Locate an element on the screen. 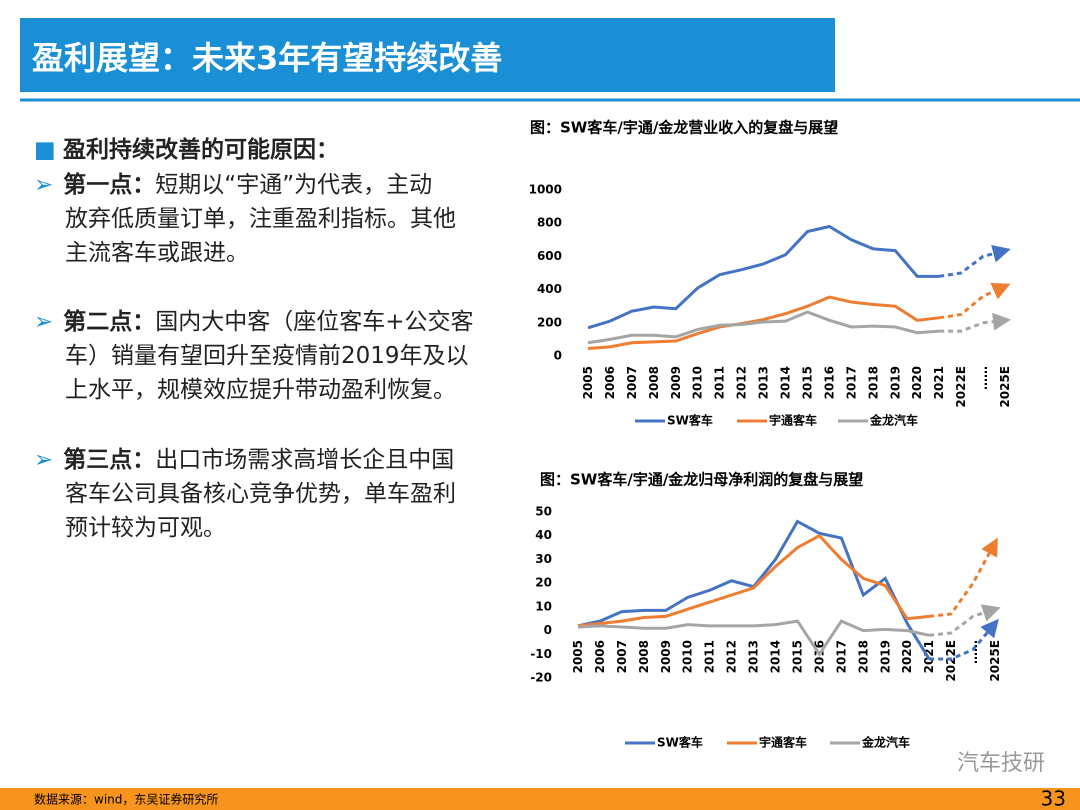 Image resolution: width=1080 pixels, height=810 pixels. bullet-line: ➢ 第一点：短期以“宇通”为代表，主动 is located at coordinates (245, 185).